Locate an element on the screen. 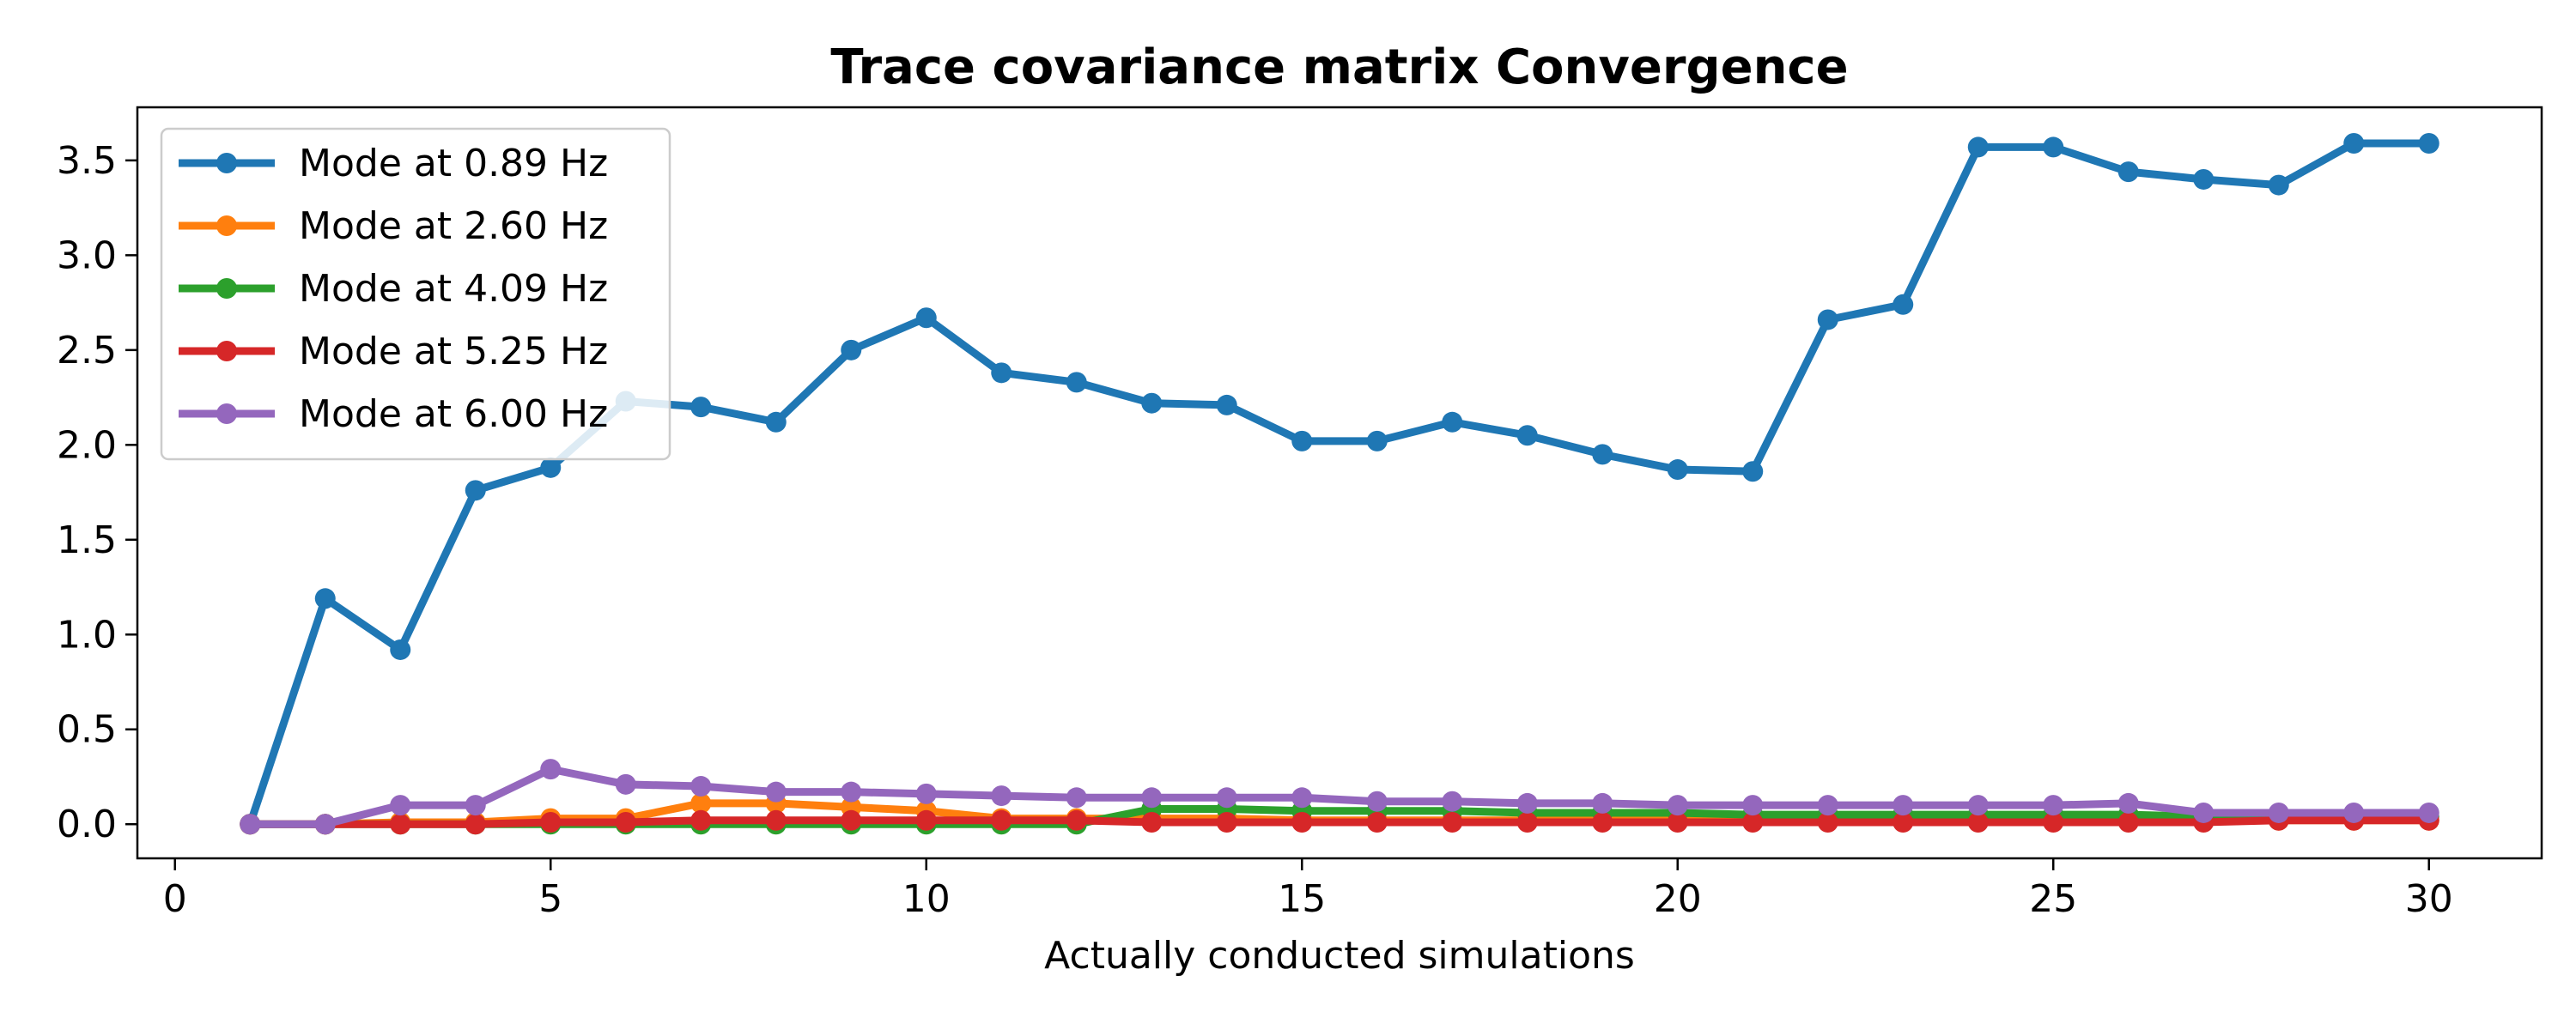  chart-title: Trace covariance matrix Convergence is located at coordinates (1339, 67).